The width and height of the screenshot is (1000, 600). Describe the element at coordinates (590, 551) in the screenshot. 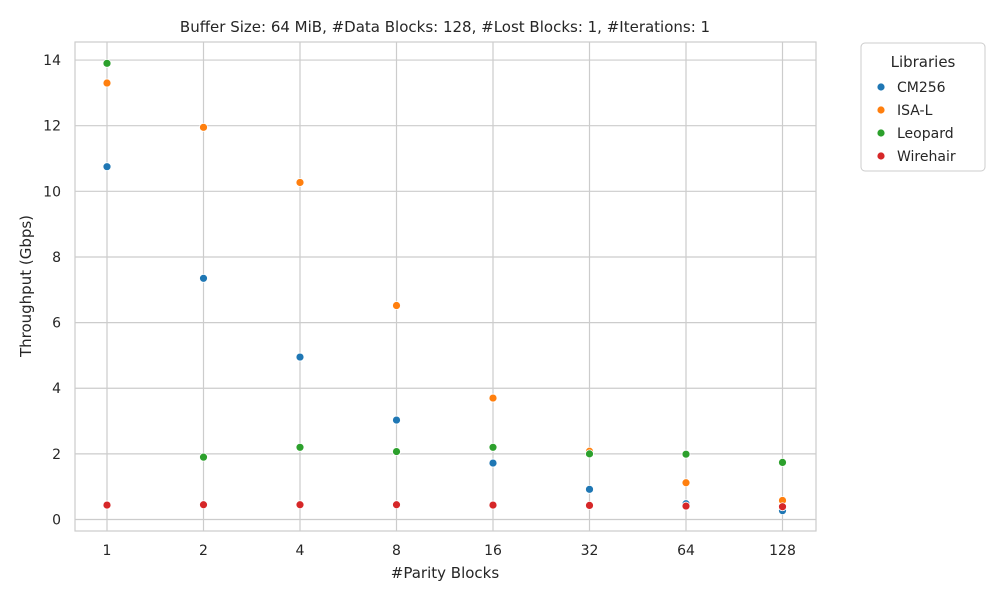

I see `x-tick-label: 32` at that location.